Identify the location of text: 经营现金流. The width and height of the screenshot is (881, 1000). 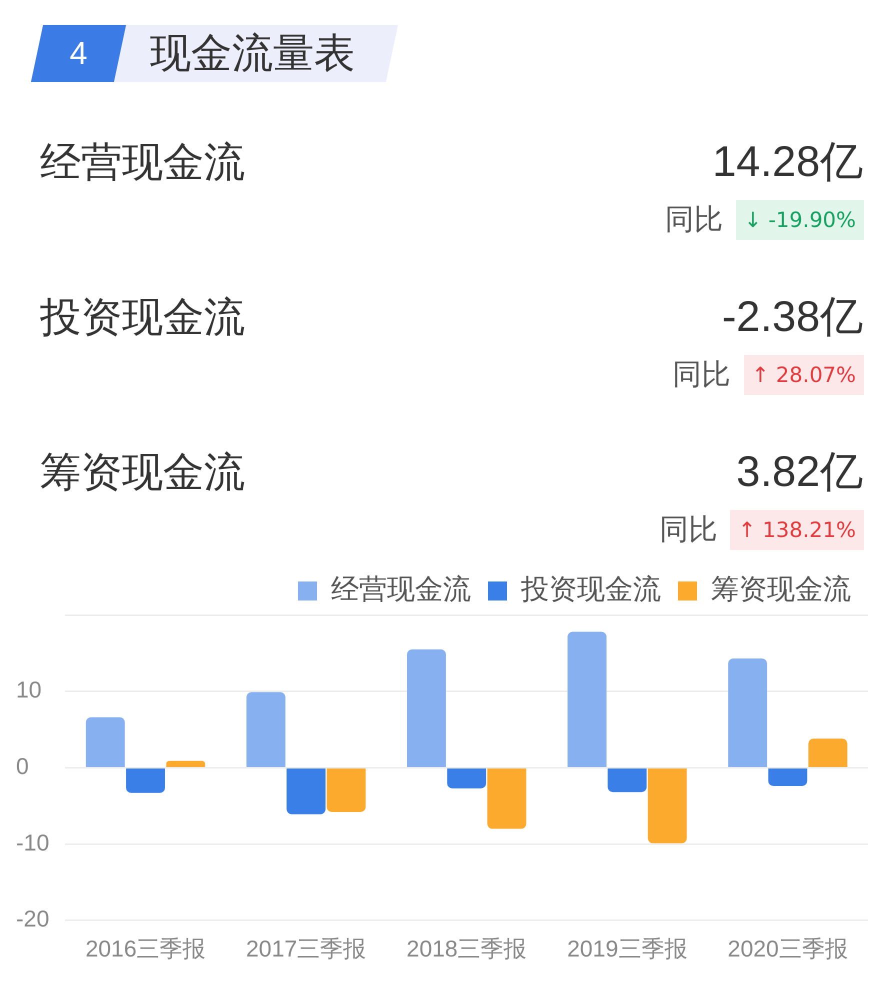
(142, 162).